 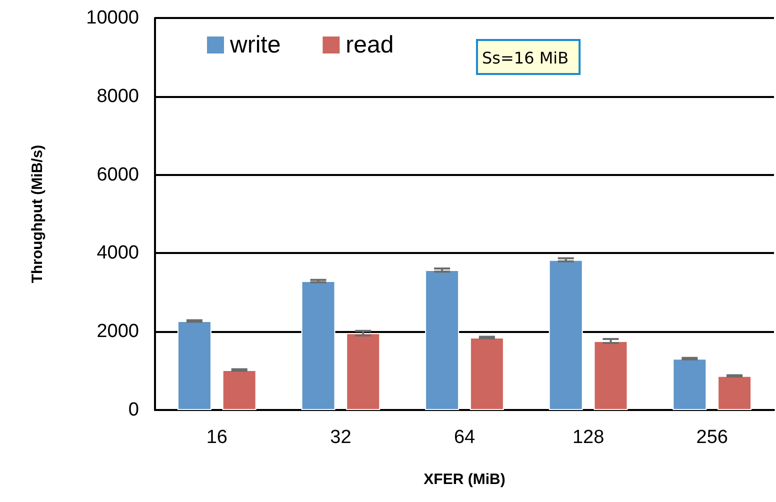 What do you see at coordinates (117, 175) in the screenshot?
I see `y-tick-label: 6000` at bounding box center [117, 175].